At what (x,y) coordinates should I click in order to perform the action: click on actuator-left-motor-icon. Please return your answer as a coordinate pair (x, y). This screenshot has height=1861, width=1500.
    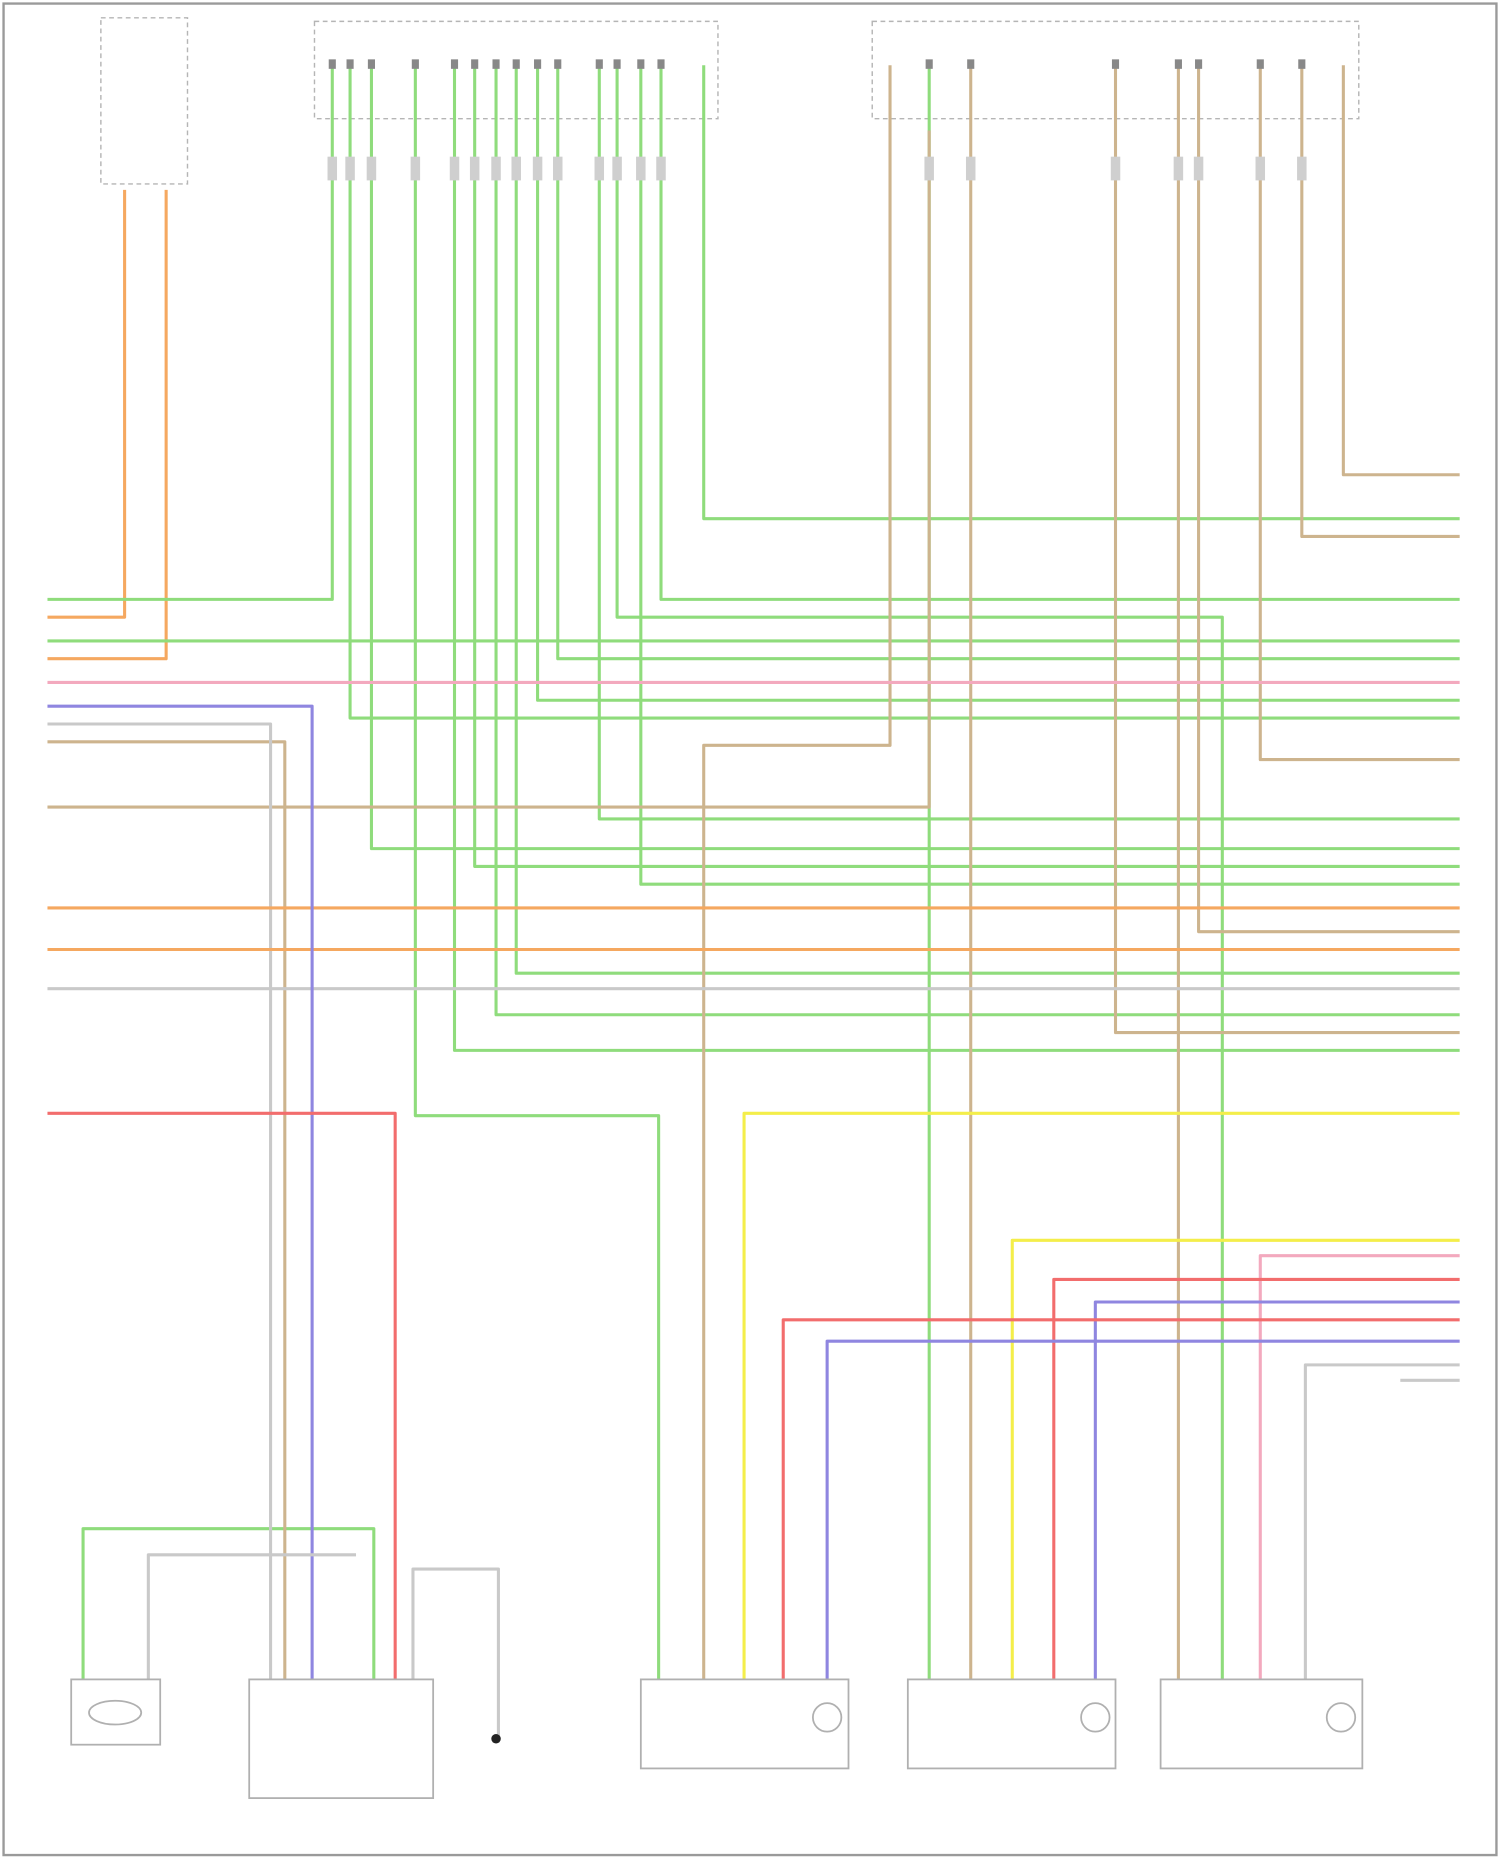
    Looking at the image, I should click on (827, 1717).